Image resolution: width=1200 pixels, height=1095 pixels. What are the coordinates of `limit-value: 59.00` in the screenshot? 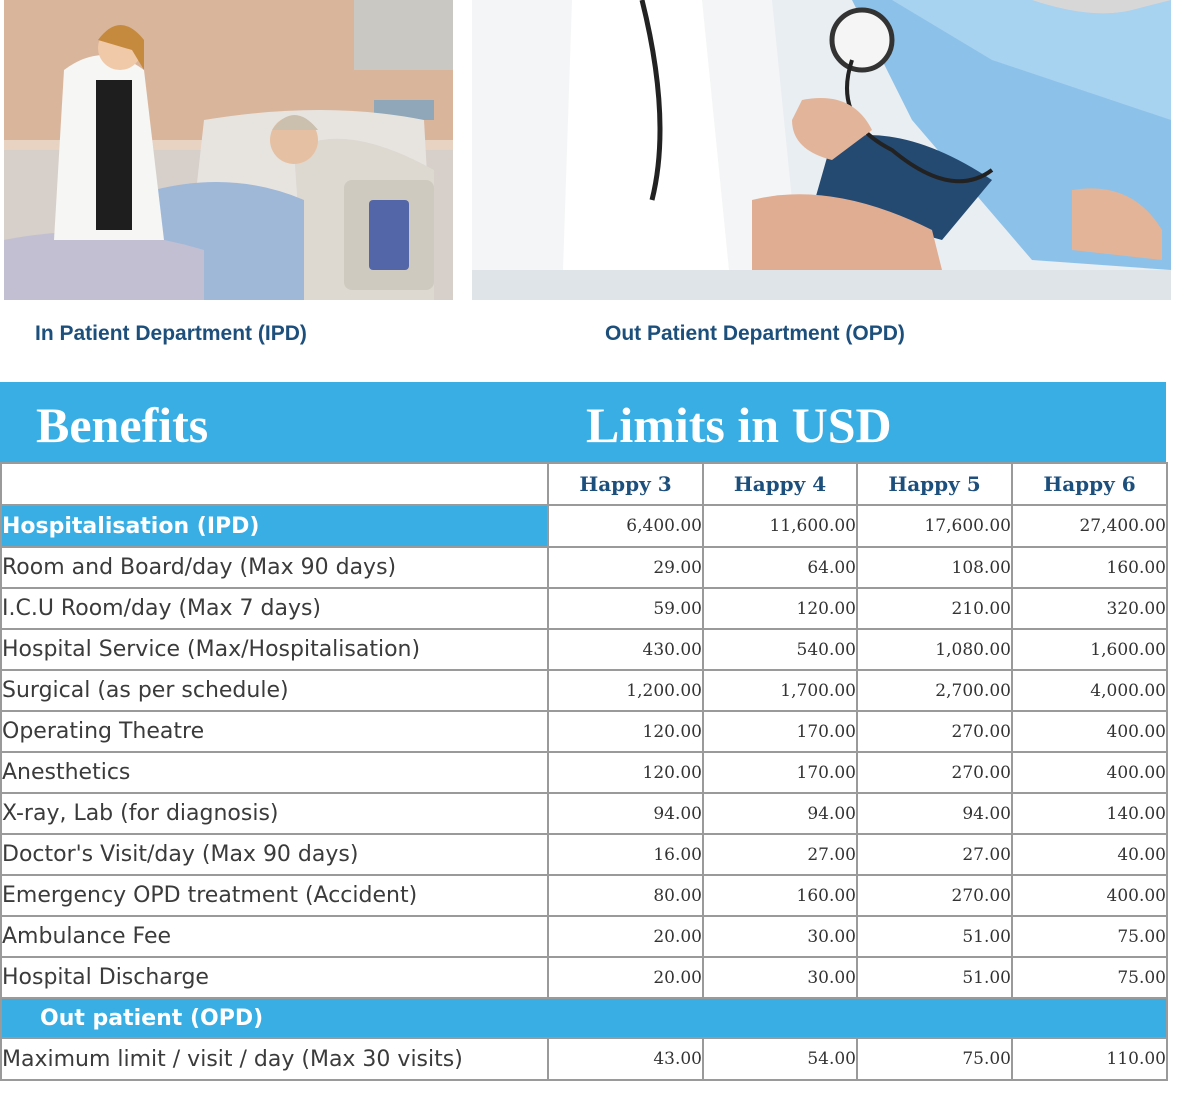 It's located at (625, 608).